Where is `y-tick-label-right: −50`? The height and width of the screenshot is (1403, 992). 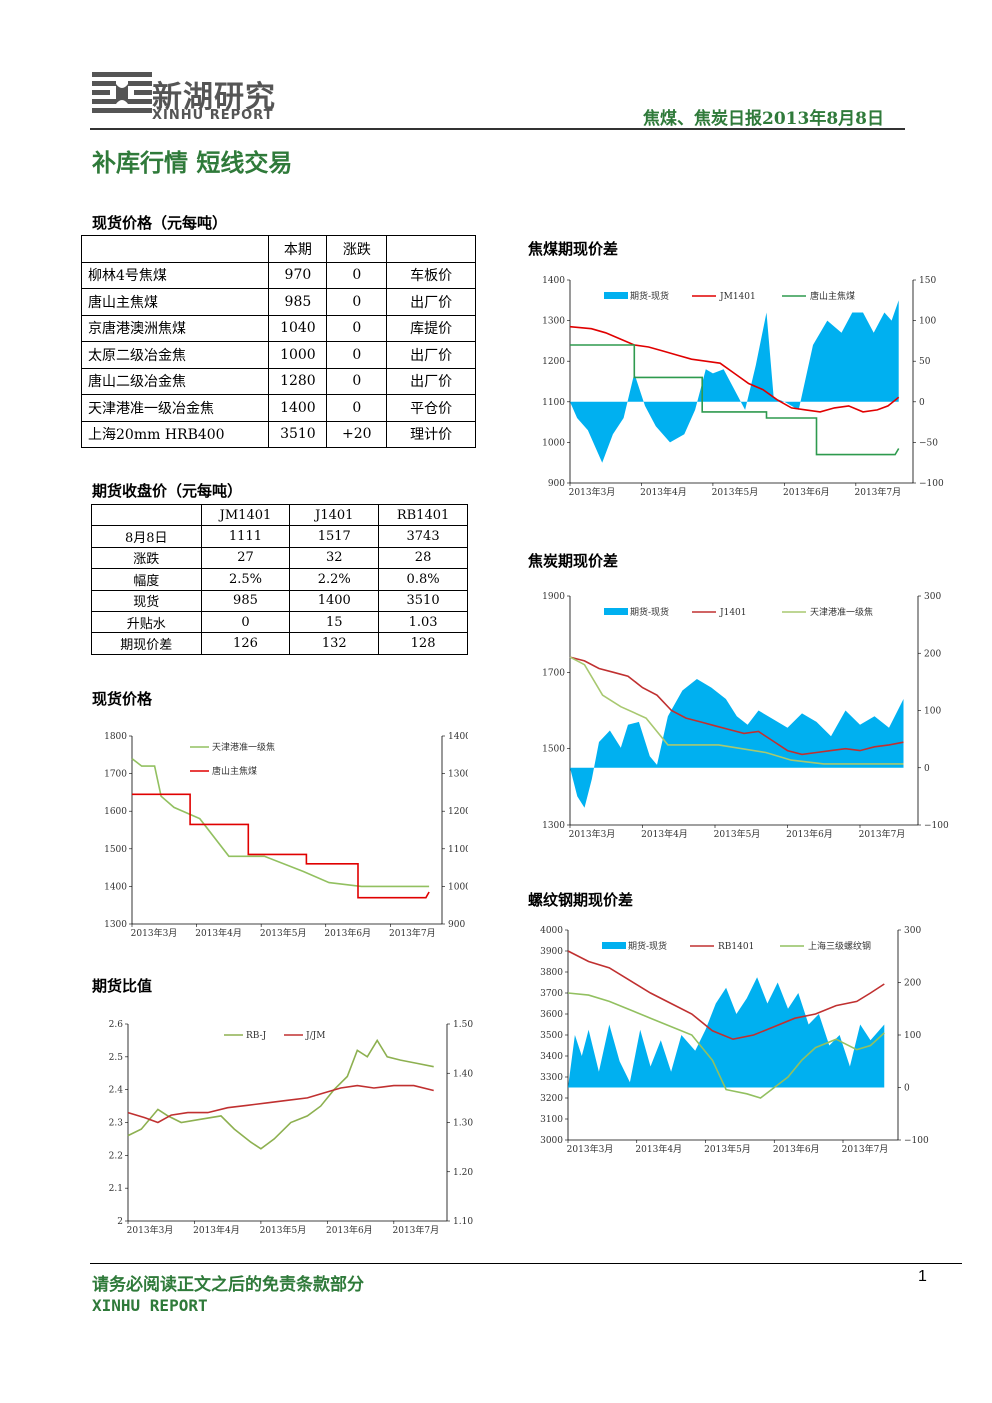 y-tick-label-right: −50 is located at coordinates (928, 443).